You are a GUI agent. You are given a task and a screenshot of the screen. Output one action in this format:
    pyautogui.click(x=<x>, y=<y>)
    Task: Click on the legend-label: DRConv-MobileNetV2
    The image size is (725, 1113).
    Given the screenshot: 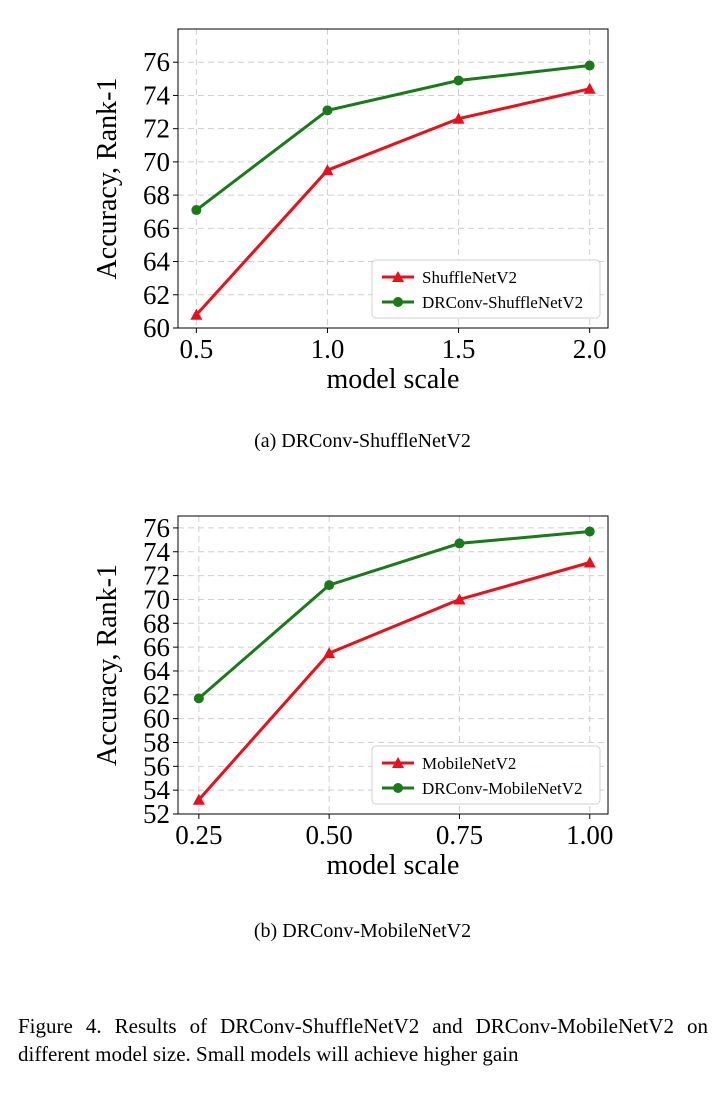 What is the action you would take?
    pyautogui.click(x=502, y=788)
    